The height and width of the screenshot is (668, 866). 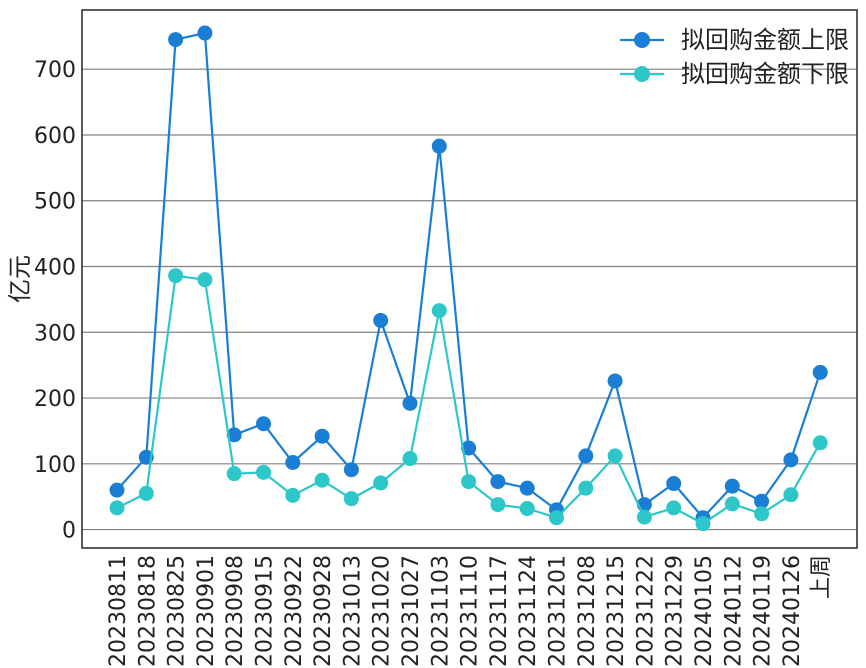 What do you see at coordinates (411, 611) in the screenshot?
I see `x-tick-label: 20231027` at bounding box center [411, 611].